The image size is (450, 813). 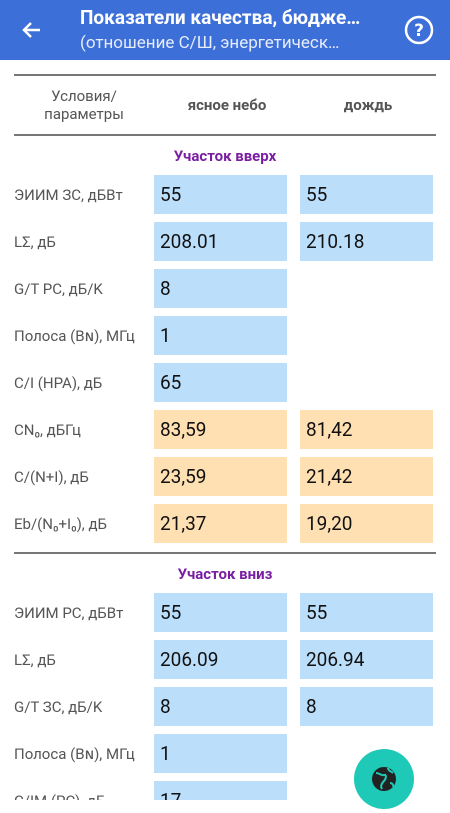 I want to click on table-row: LΣ, дБ 206.09 206.94, so click(x=225, y=660).